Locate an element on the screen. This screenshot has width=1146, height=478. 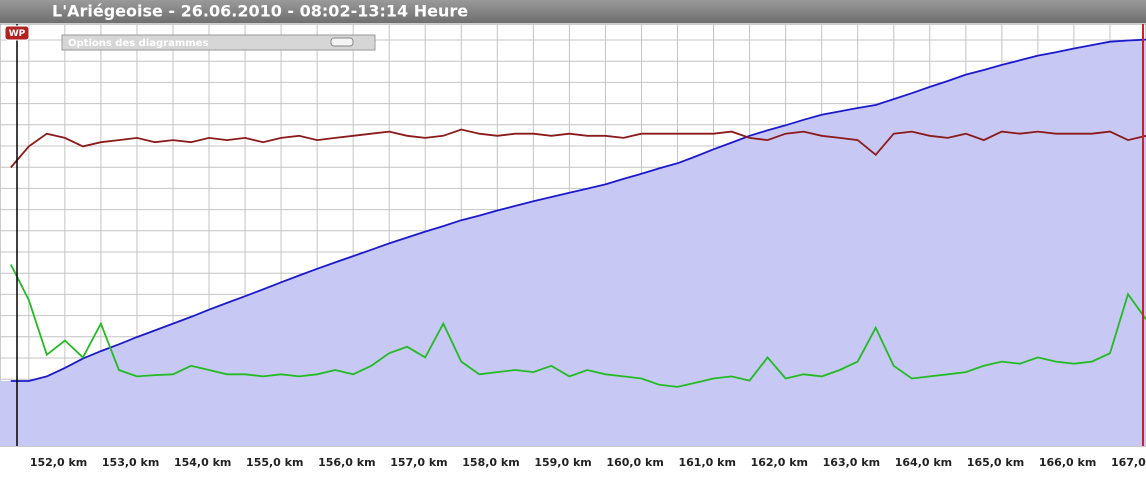
waypoint-label: WP is located at coordinates (17, 34).